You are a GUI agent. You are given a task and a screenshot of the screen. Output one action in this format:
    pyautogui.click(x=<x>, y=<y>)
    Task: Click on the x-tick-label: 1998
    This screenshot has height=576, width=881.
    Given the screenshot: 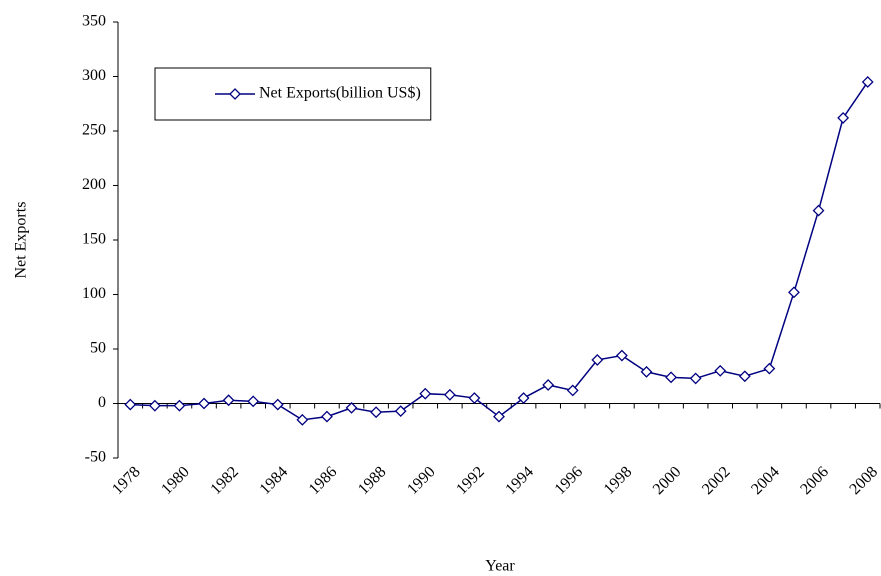 What is the action you would take?
    pyautogui.click(x=618, y=480)
    